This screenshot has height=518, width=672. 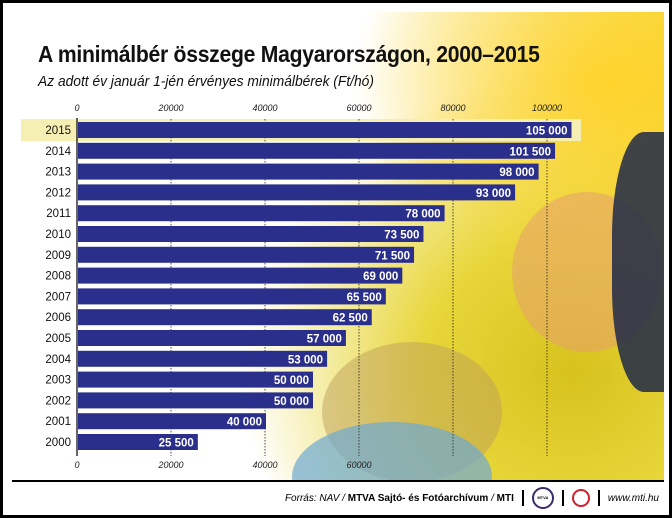 What do you see at coordinates (264, 465) in the screenshot?
I see `bottom-tick-label: 40000` at bounding box center [264, 465].